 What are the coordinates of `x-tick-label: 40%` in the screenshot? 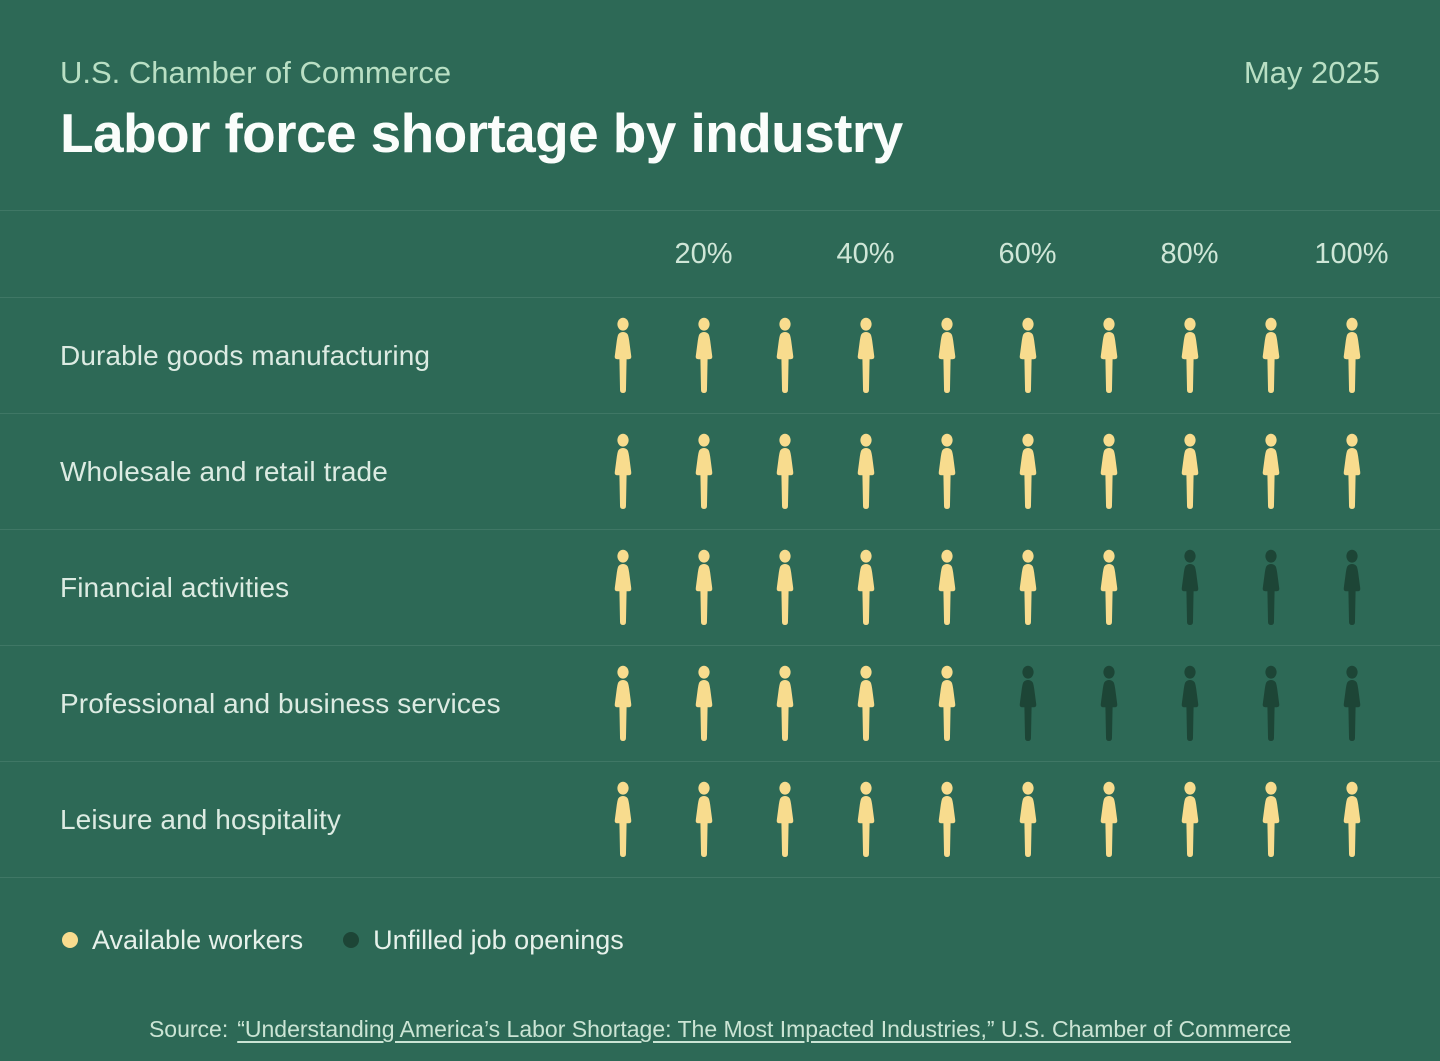 It's located at (865, 253).